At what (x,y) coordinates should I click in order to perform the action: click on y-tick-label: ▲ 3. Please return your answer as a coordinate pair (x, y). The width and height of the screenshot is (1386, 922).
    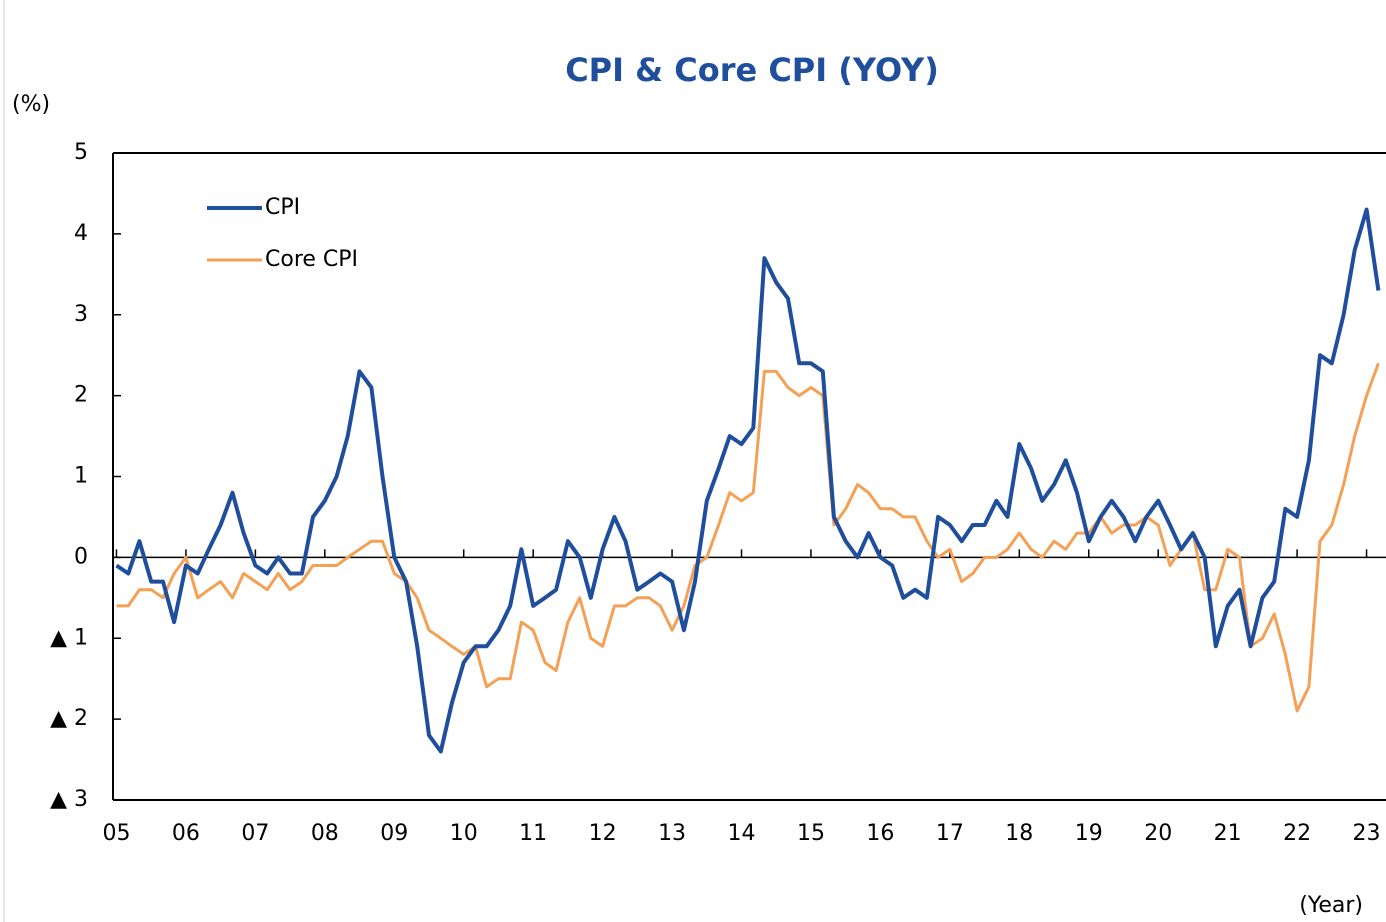
    Looking at the image, I should click on (69, 799).